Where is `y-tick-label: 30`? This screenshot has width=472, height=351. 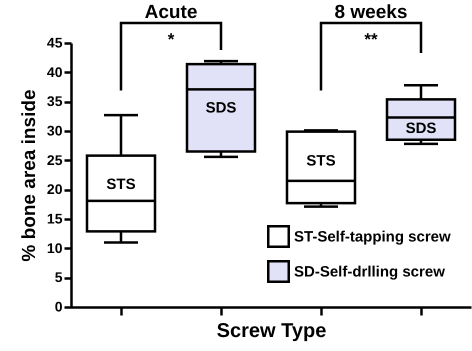 y-tick-label: 30 is located at coordinates (54, 130).